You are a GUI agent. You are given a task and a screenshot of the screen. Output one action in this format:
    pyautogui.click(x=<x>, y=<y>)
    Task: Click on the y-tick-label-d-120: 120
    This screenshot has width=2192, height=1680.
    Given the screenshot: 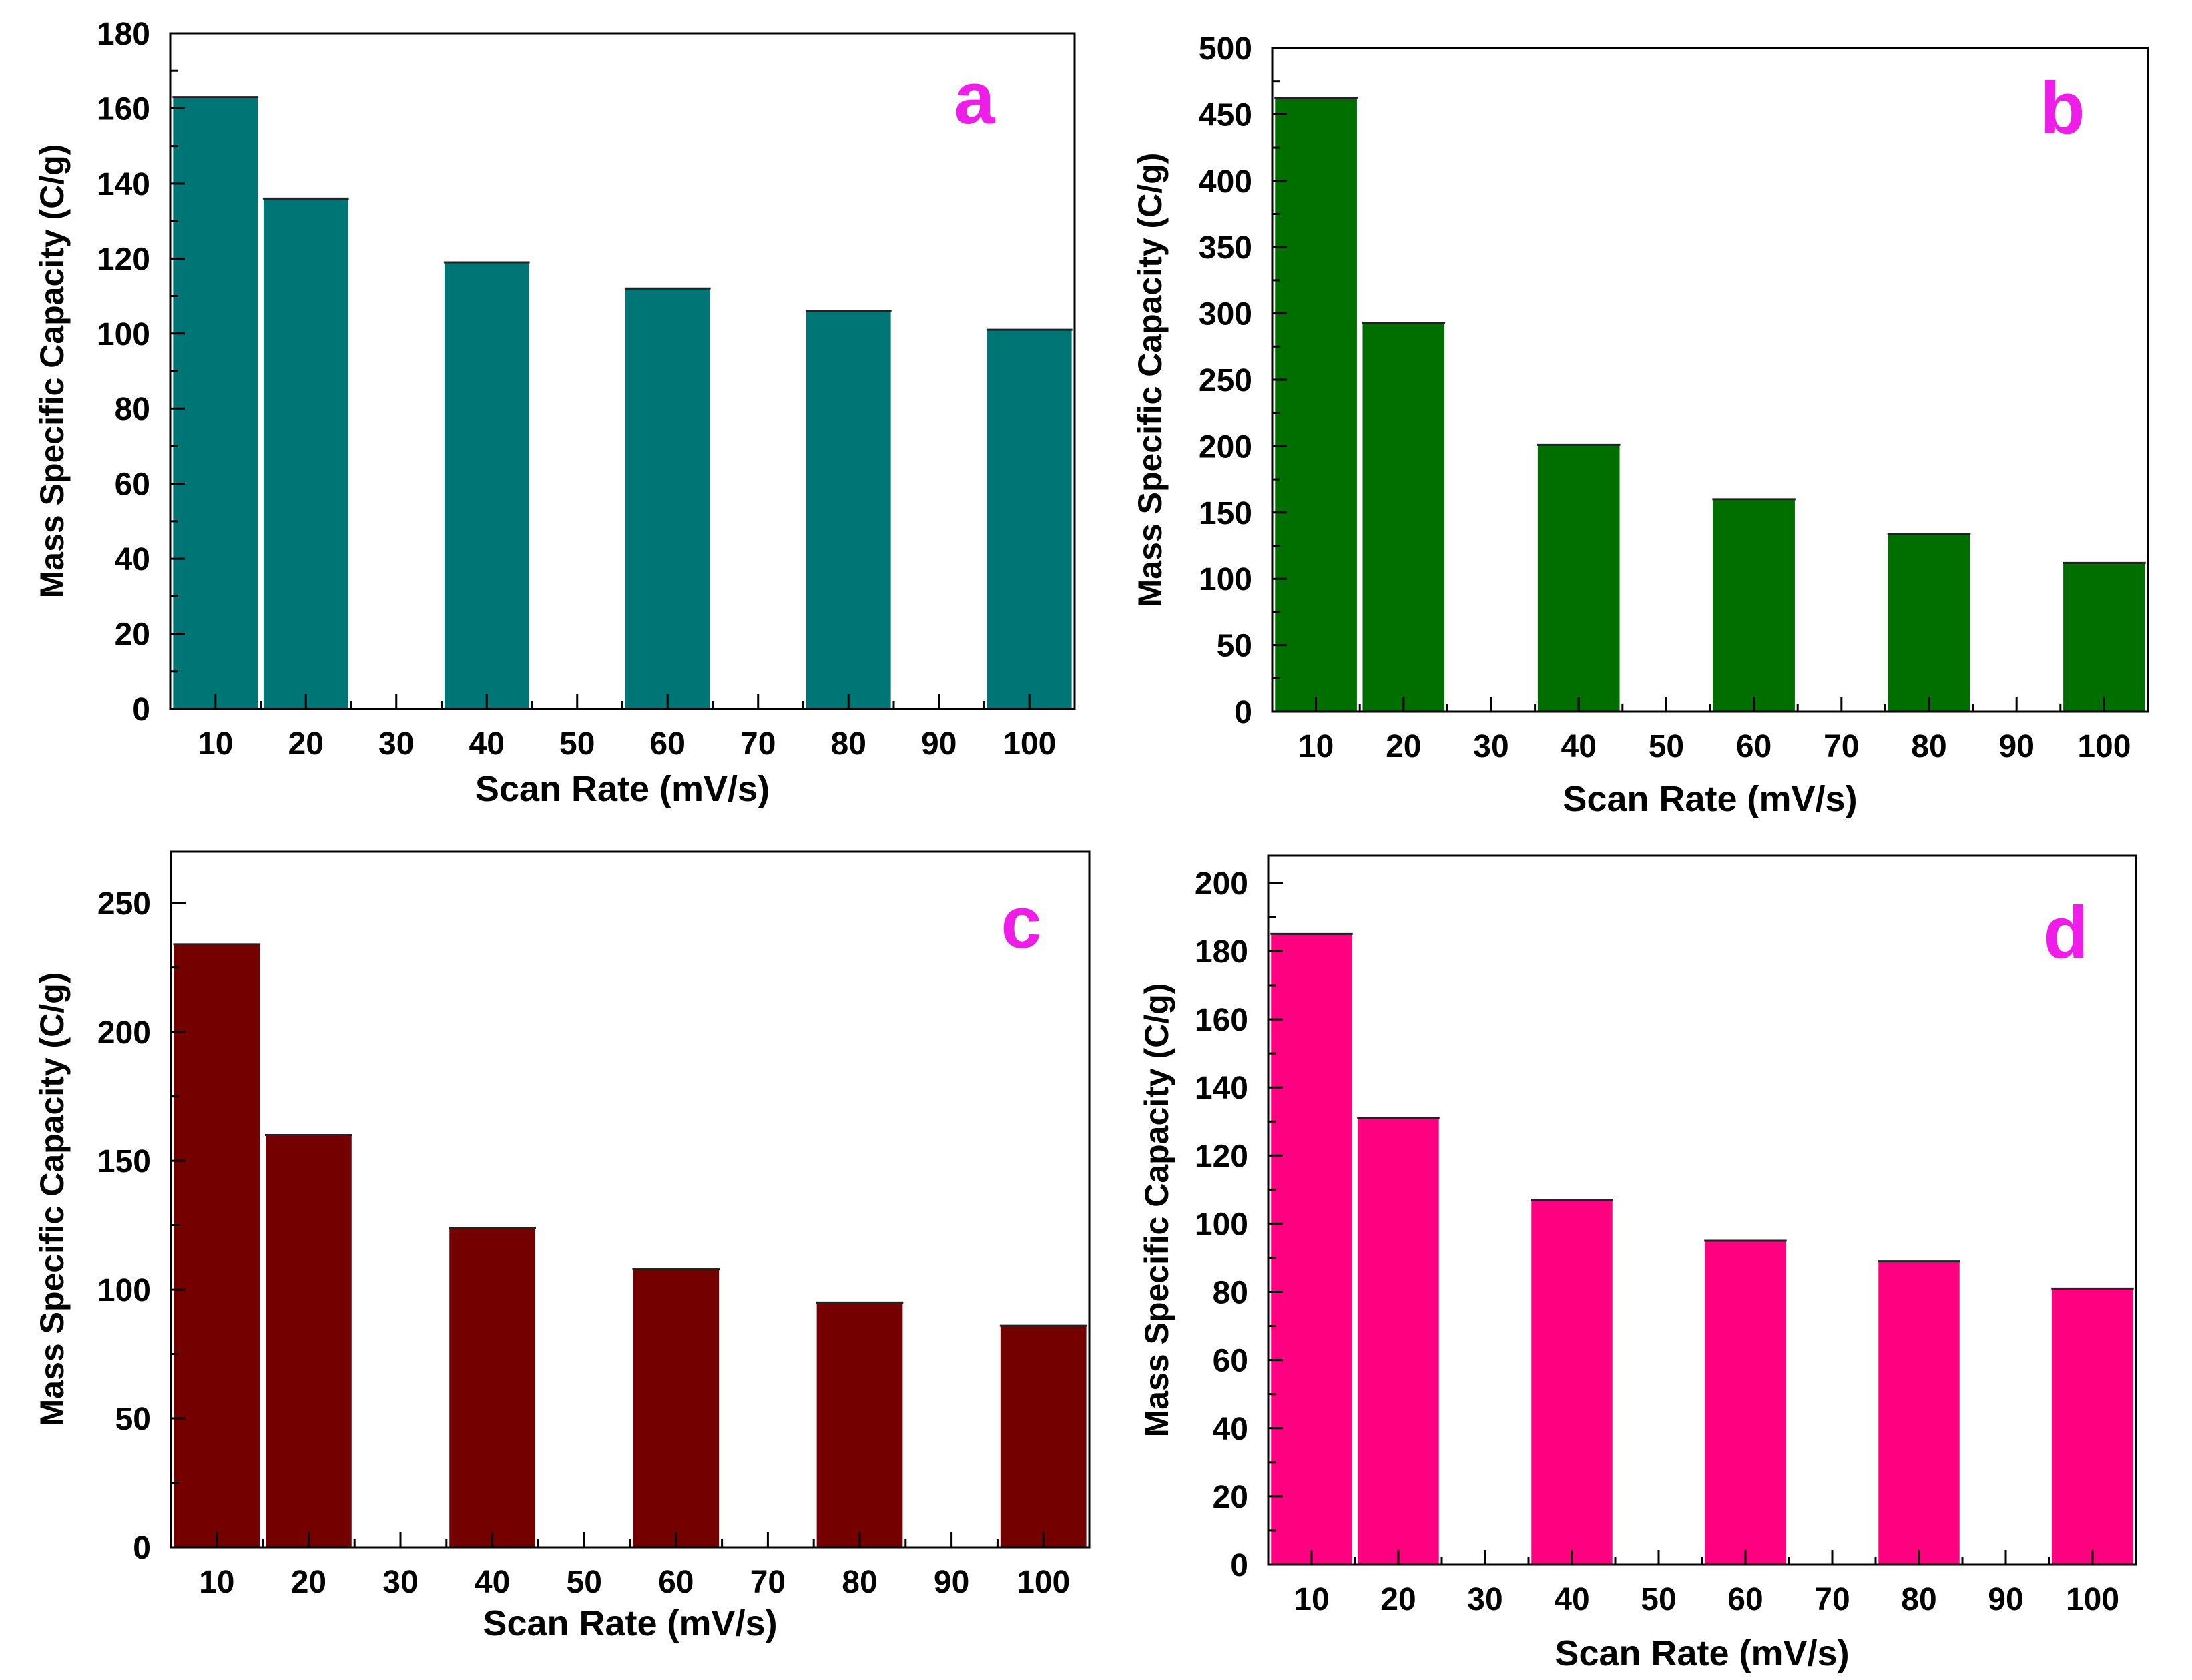 What is the action you would take?
    pyautogui.click(x=1221, y=1156)
    